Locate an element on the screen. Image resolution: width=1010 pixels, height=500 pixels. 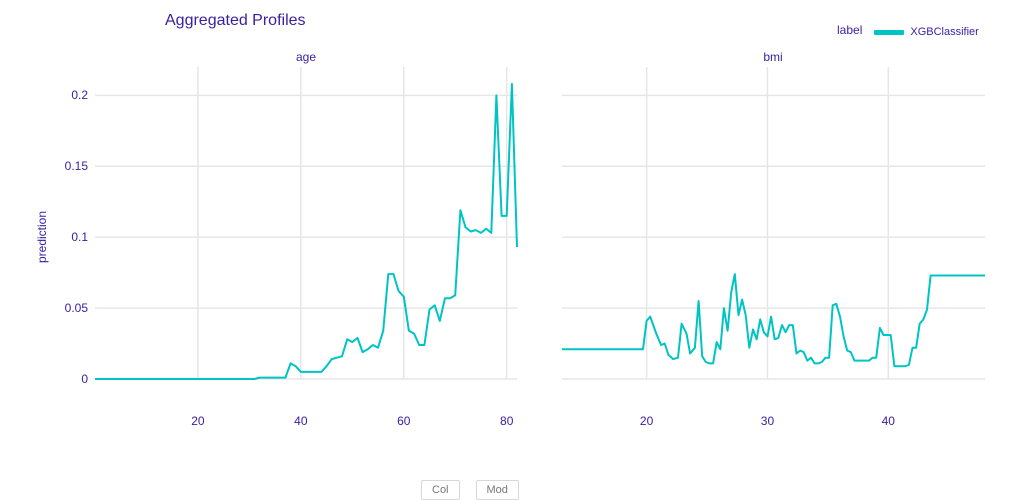
legend-title: label is located at coordinates (850, 30).